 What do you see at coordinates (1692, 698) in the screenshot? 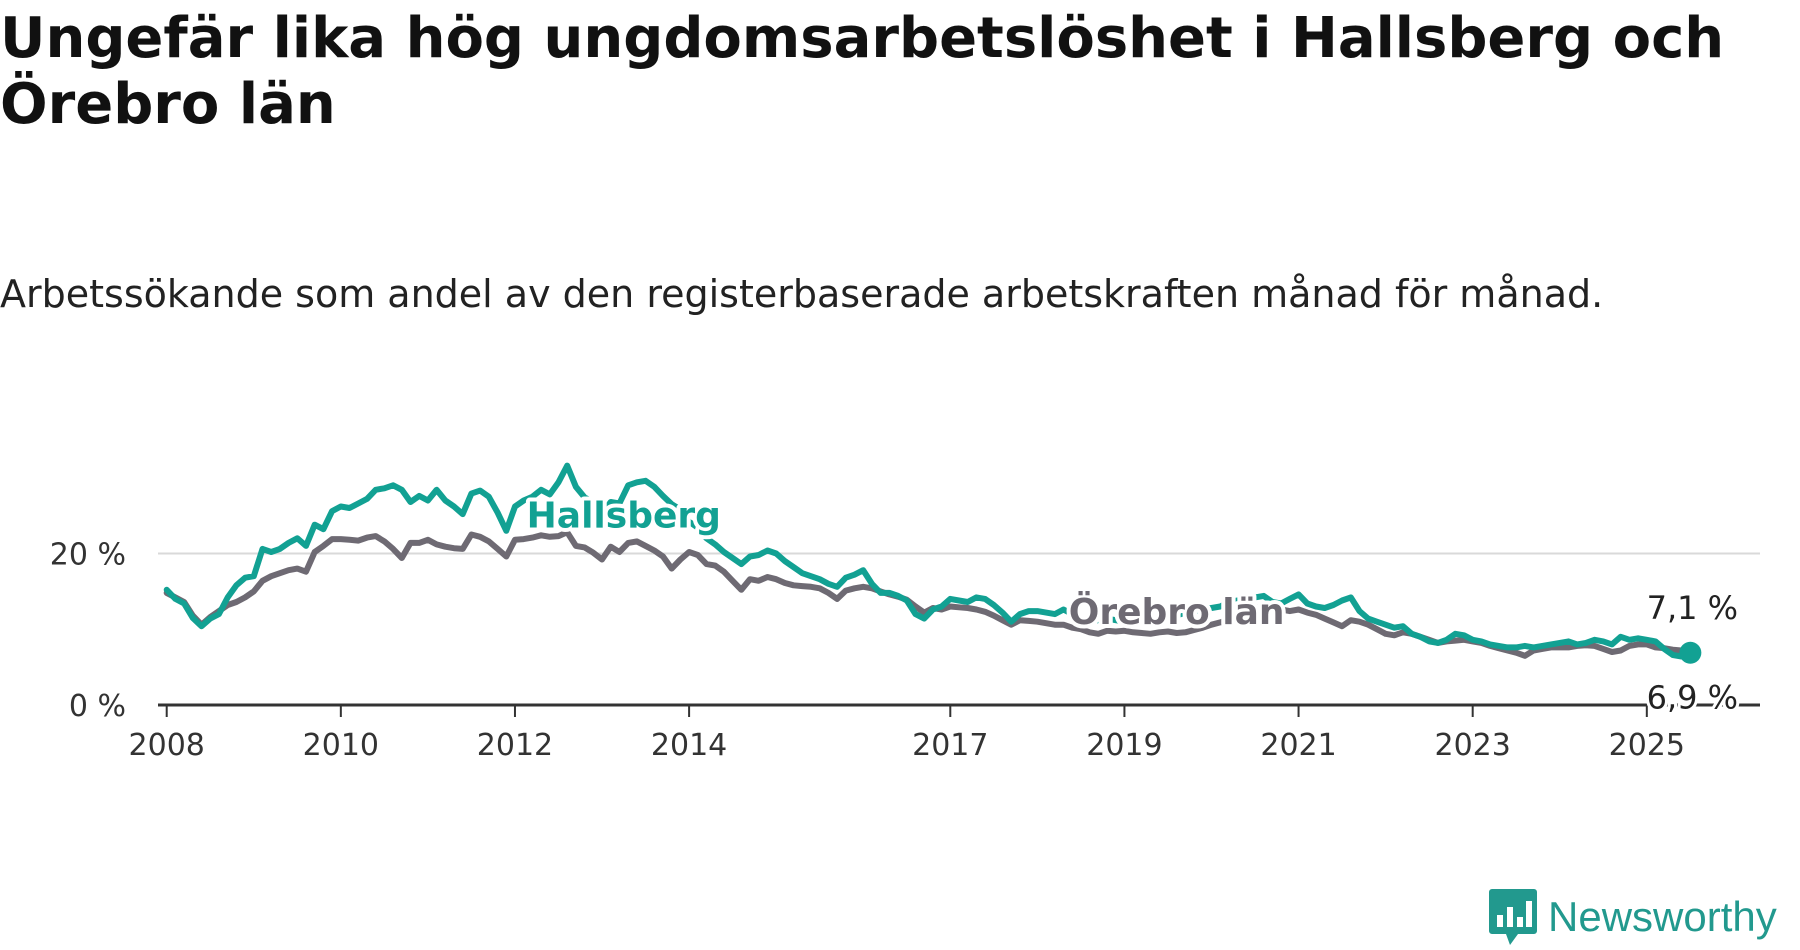
I see `end-value-label: 6,9 %` at bounding box center [1692, 698].